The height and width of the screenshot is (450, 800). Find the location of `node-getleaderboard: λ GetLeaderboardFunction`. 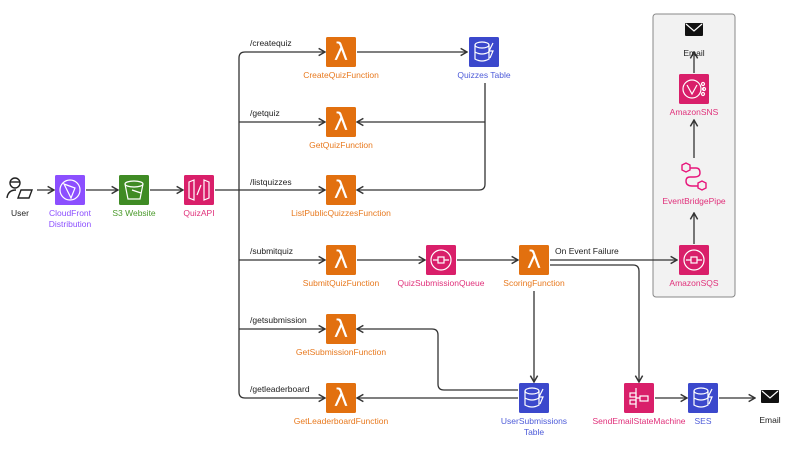

node-getleaderboard: λ GetLeaderboardFunction is located at coordinates (341, 404).